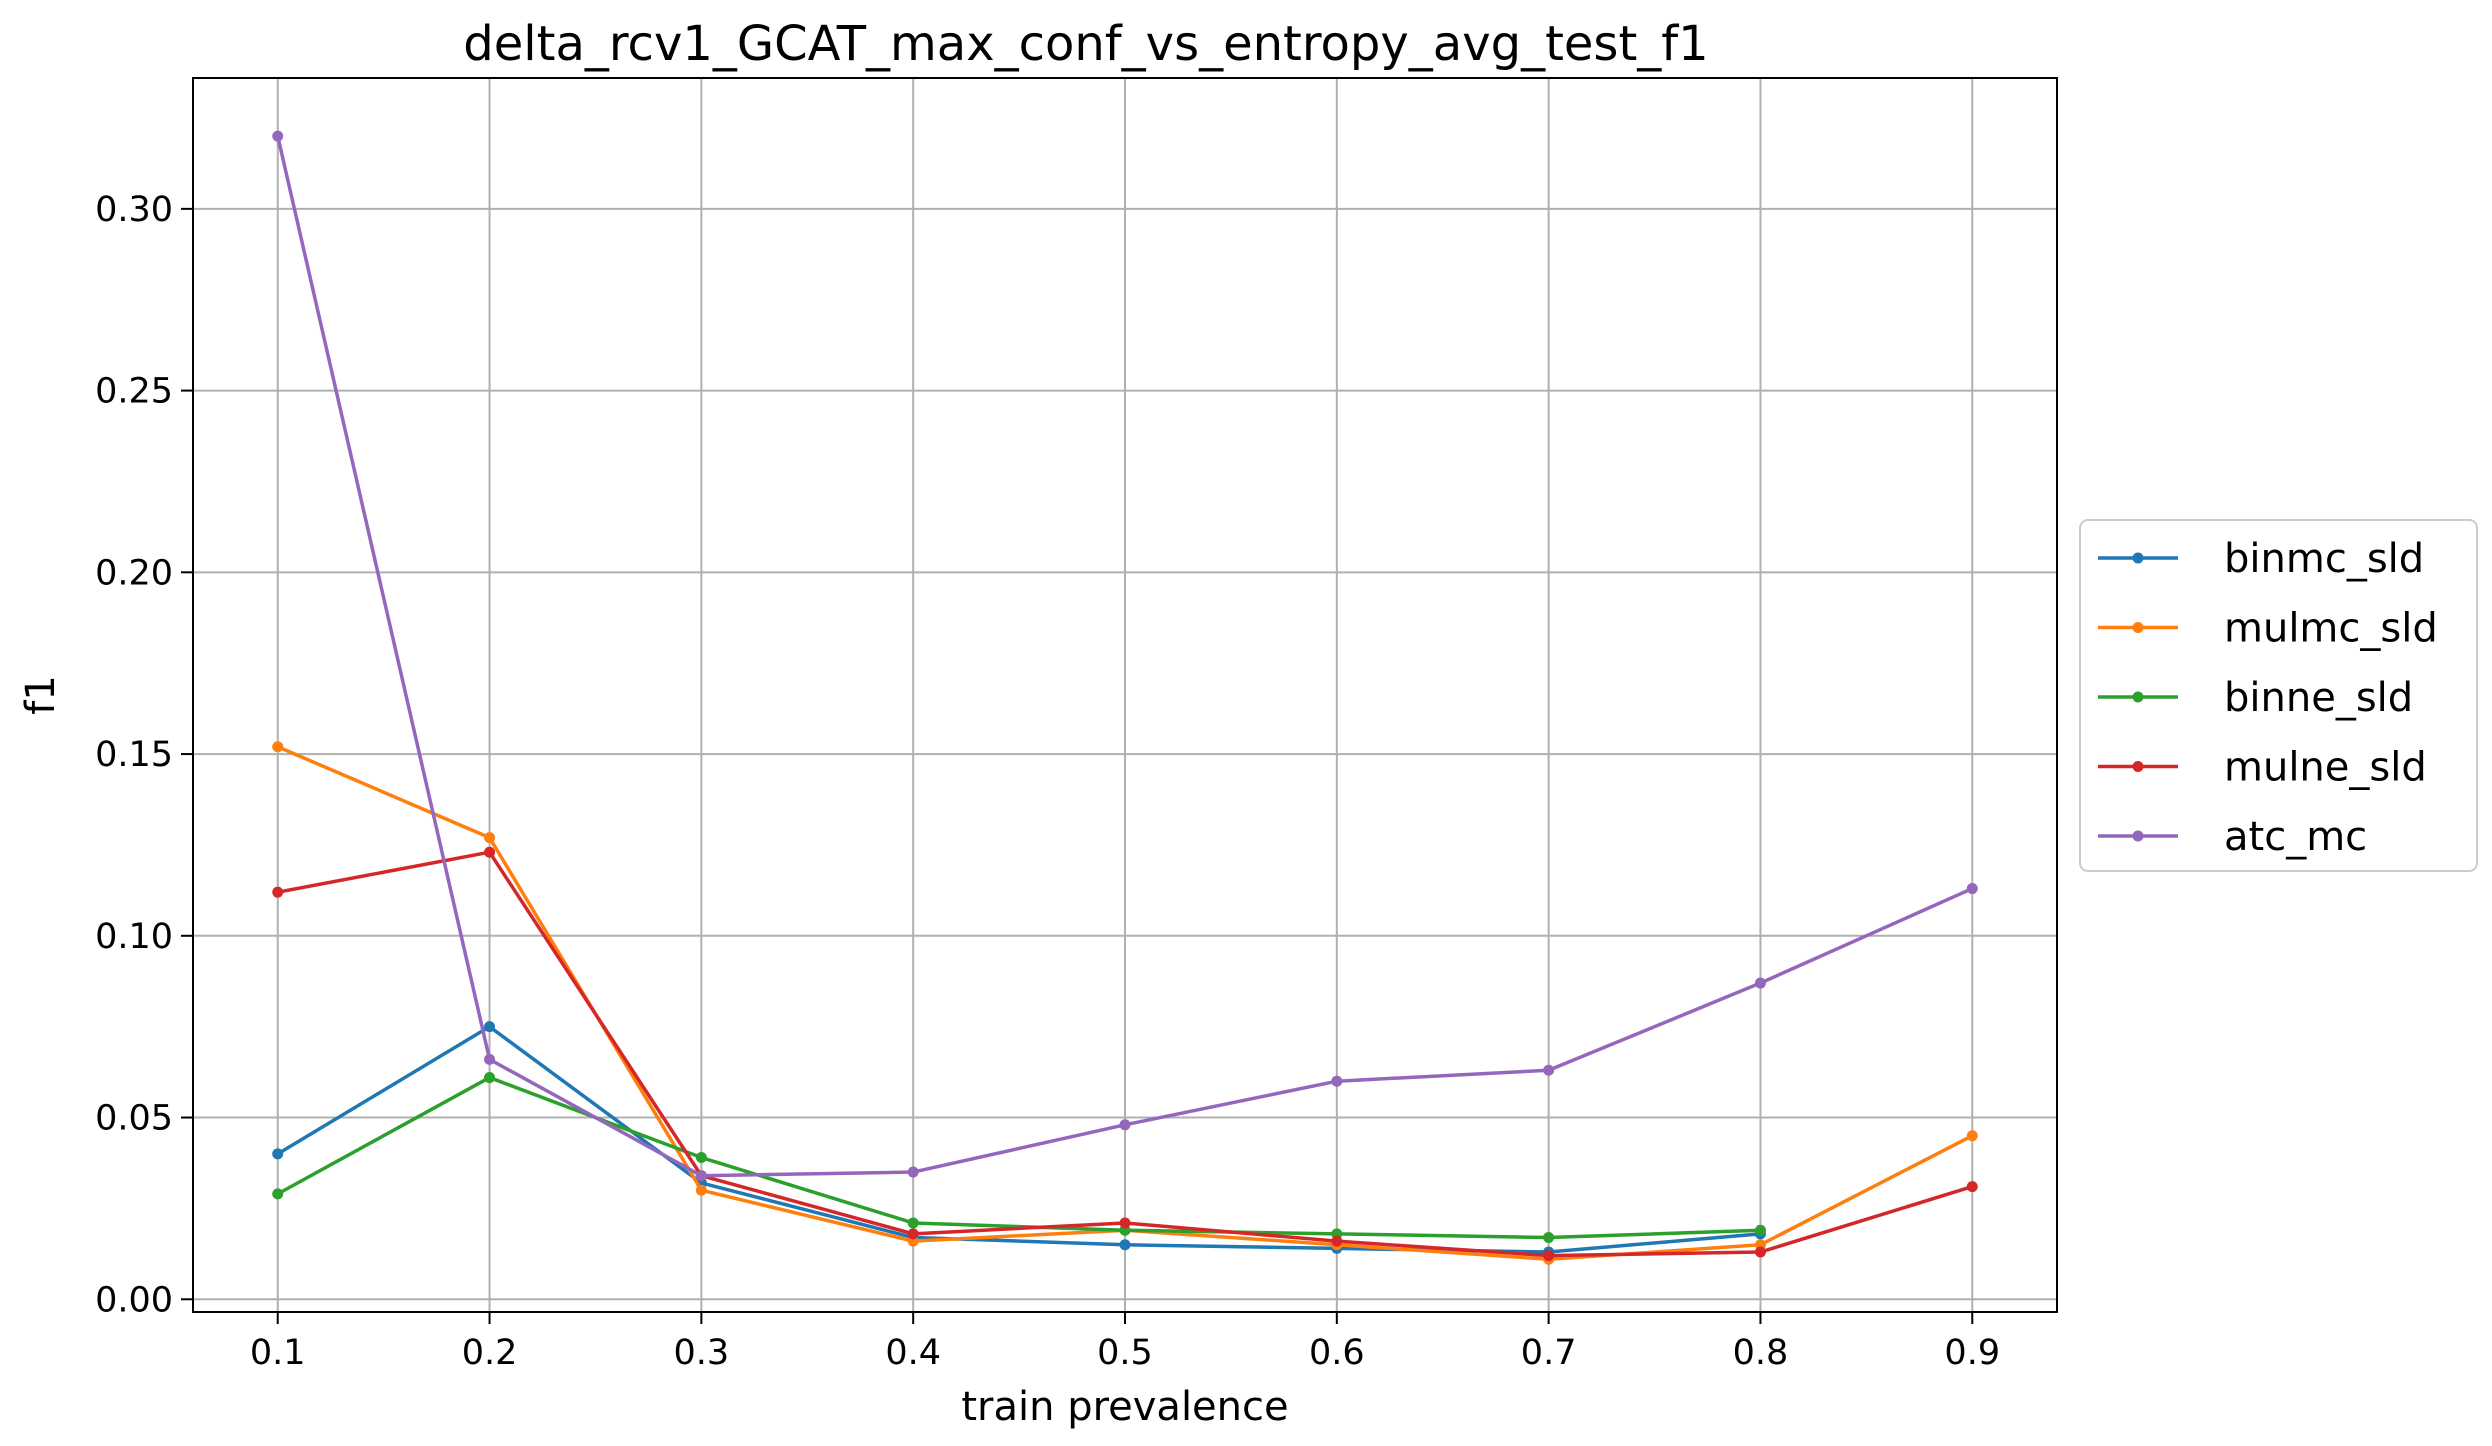 Image resolution: width=2492 pixels, height=1446 pixels. Describe the element at coordinates (2324, 559) in the screenshot. I see `legend-label: binmc_sld` at that location.